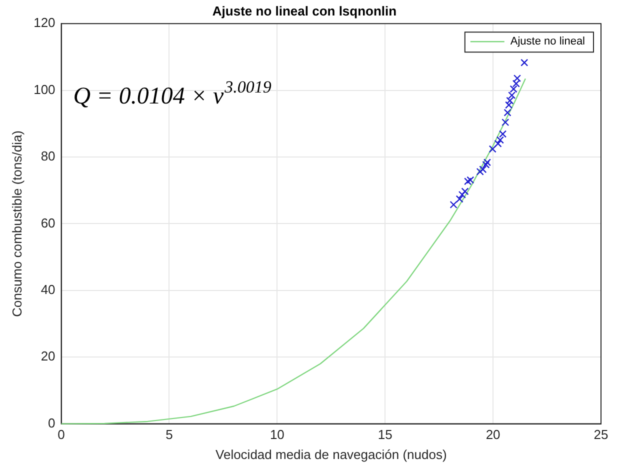 Image resolution: width=626 pixels, height=463 pixels. I want to click on x-tick-label: 15, so click(385, 434).